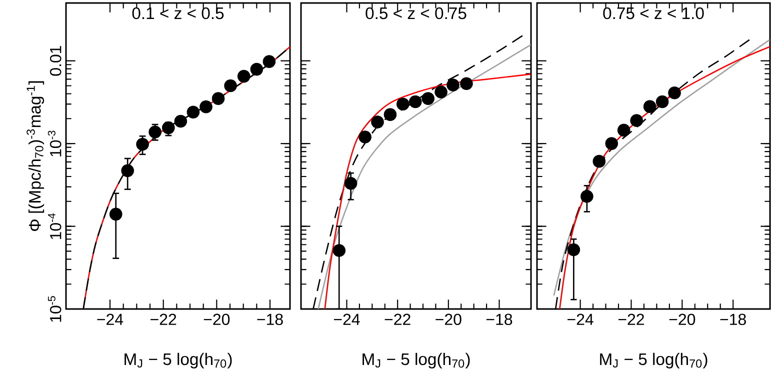  Describe the element at coordinates (416, 13) in the screenshot. I see `chart-title: 0.5 < z < 0.75` at that location.